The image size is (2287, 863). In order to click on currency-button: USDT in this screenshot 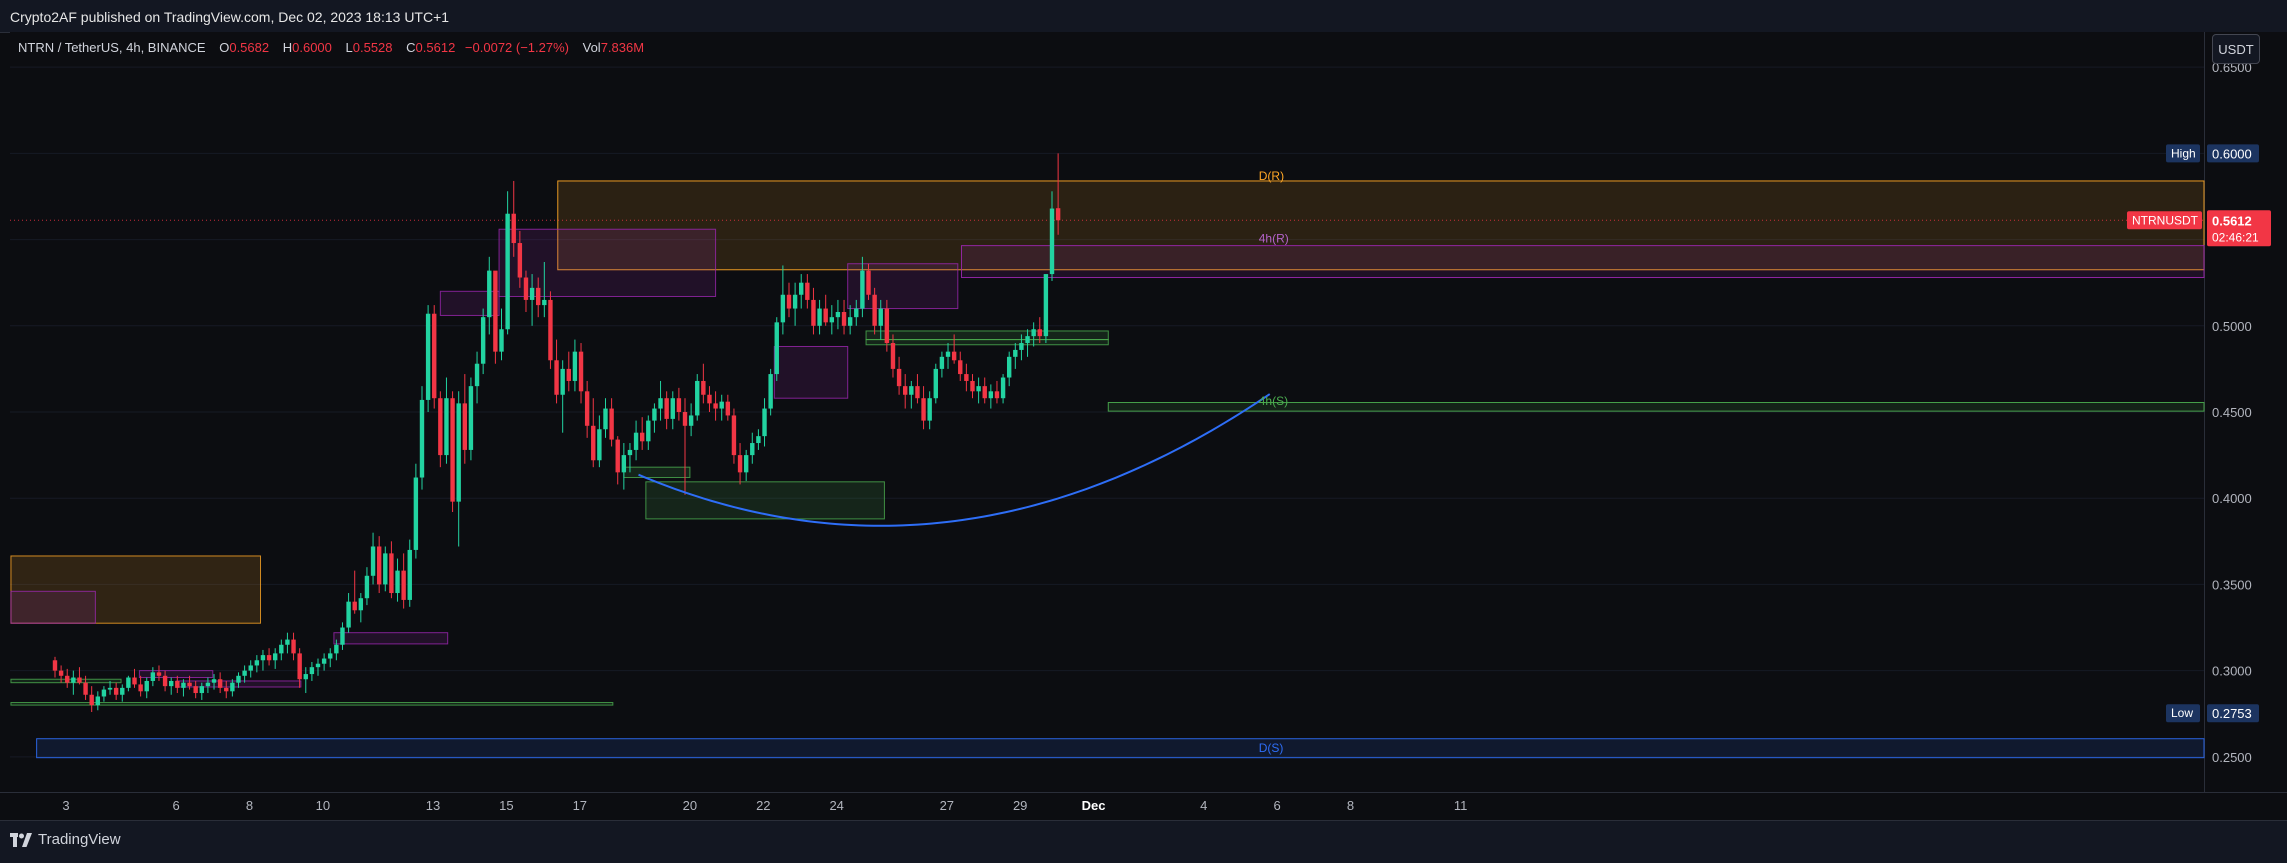, I will do `click(2236, 49)`.